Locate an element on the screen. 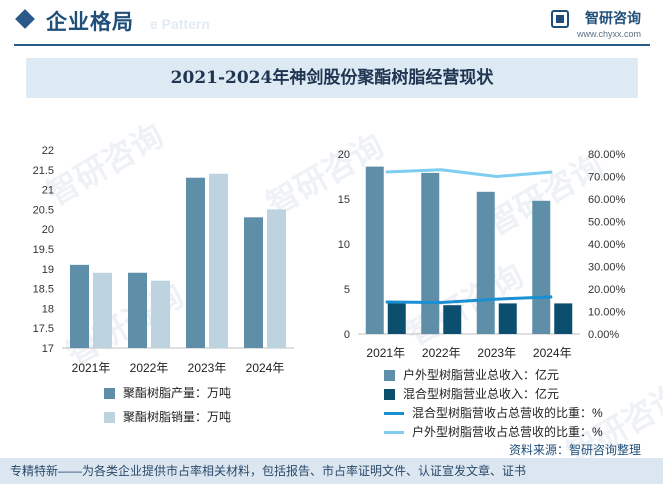  legend-label: 混合型树脂营业总收入：亿元 is located at coordinates (481, 394).